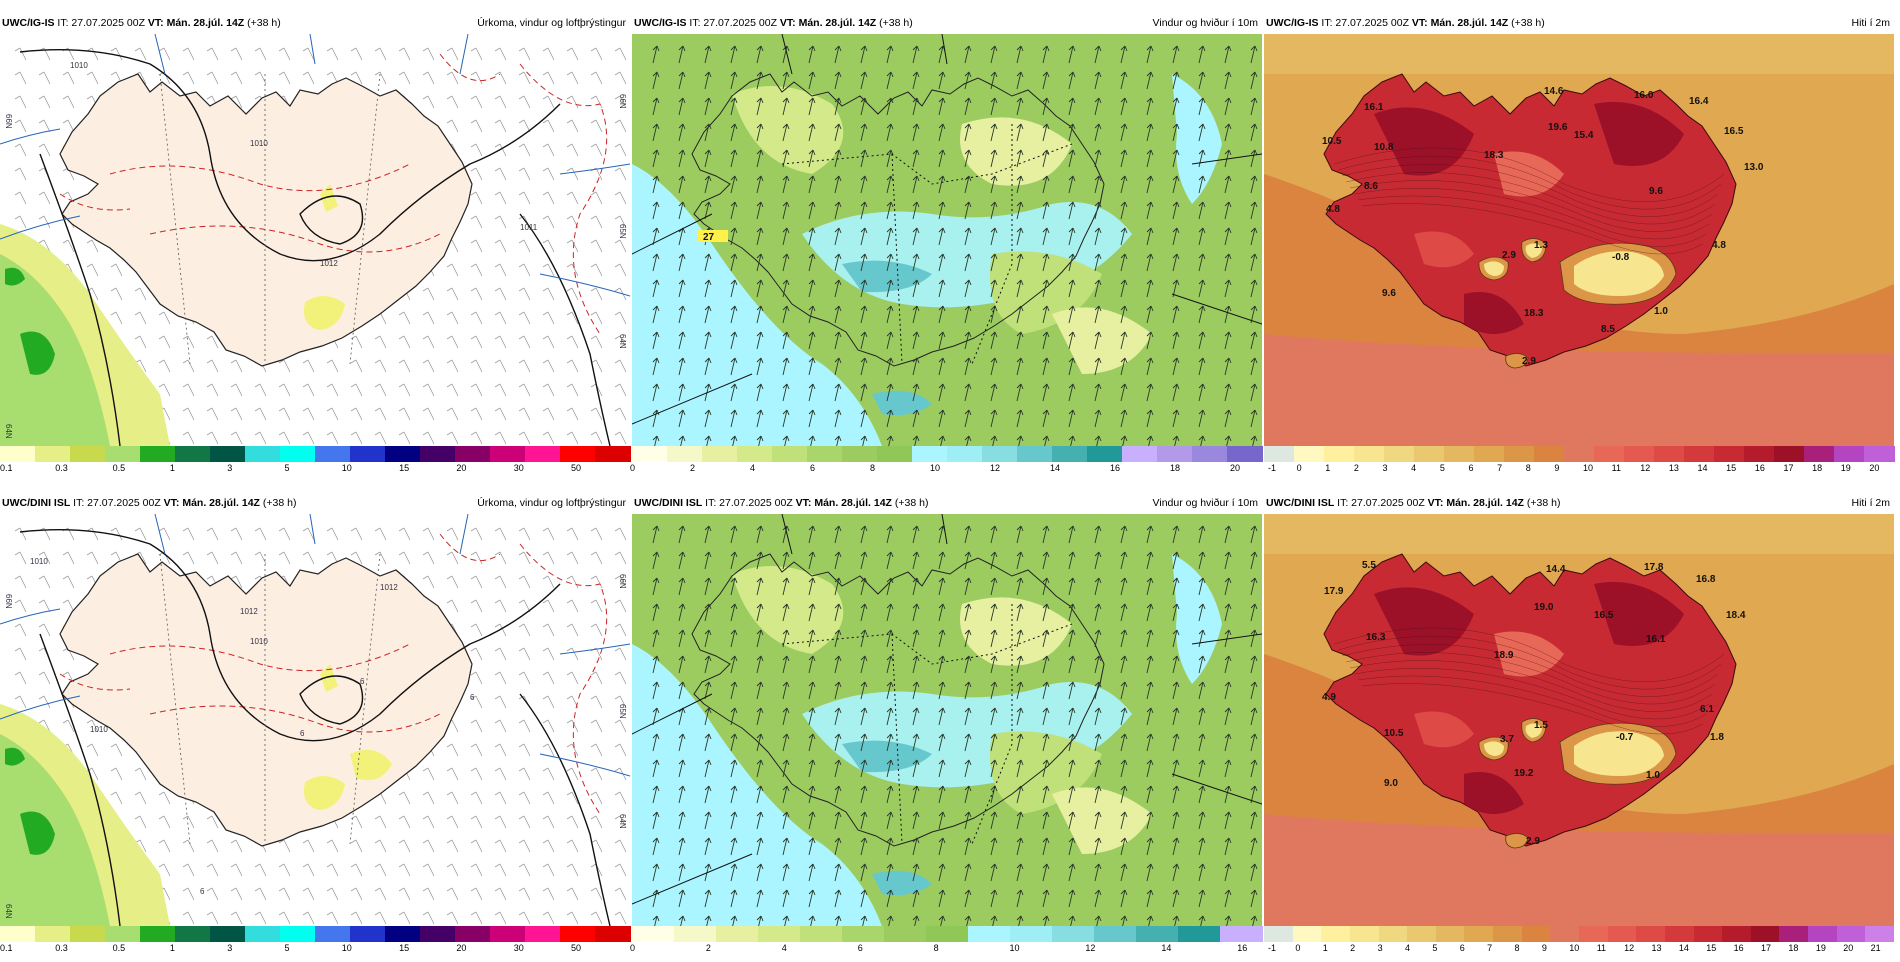 The height and width of the screenshot is (962, 1900). Describe the element at coordinates (709, 237) in the screenshot. I see `gust-label: 27` at that location.